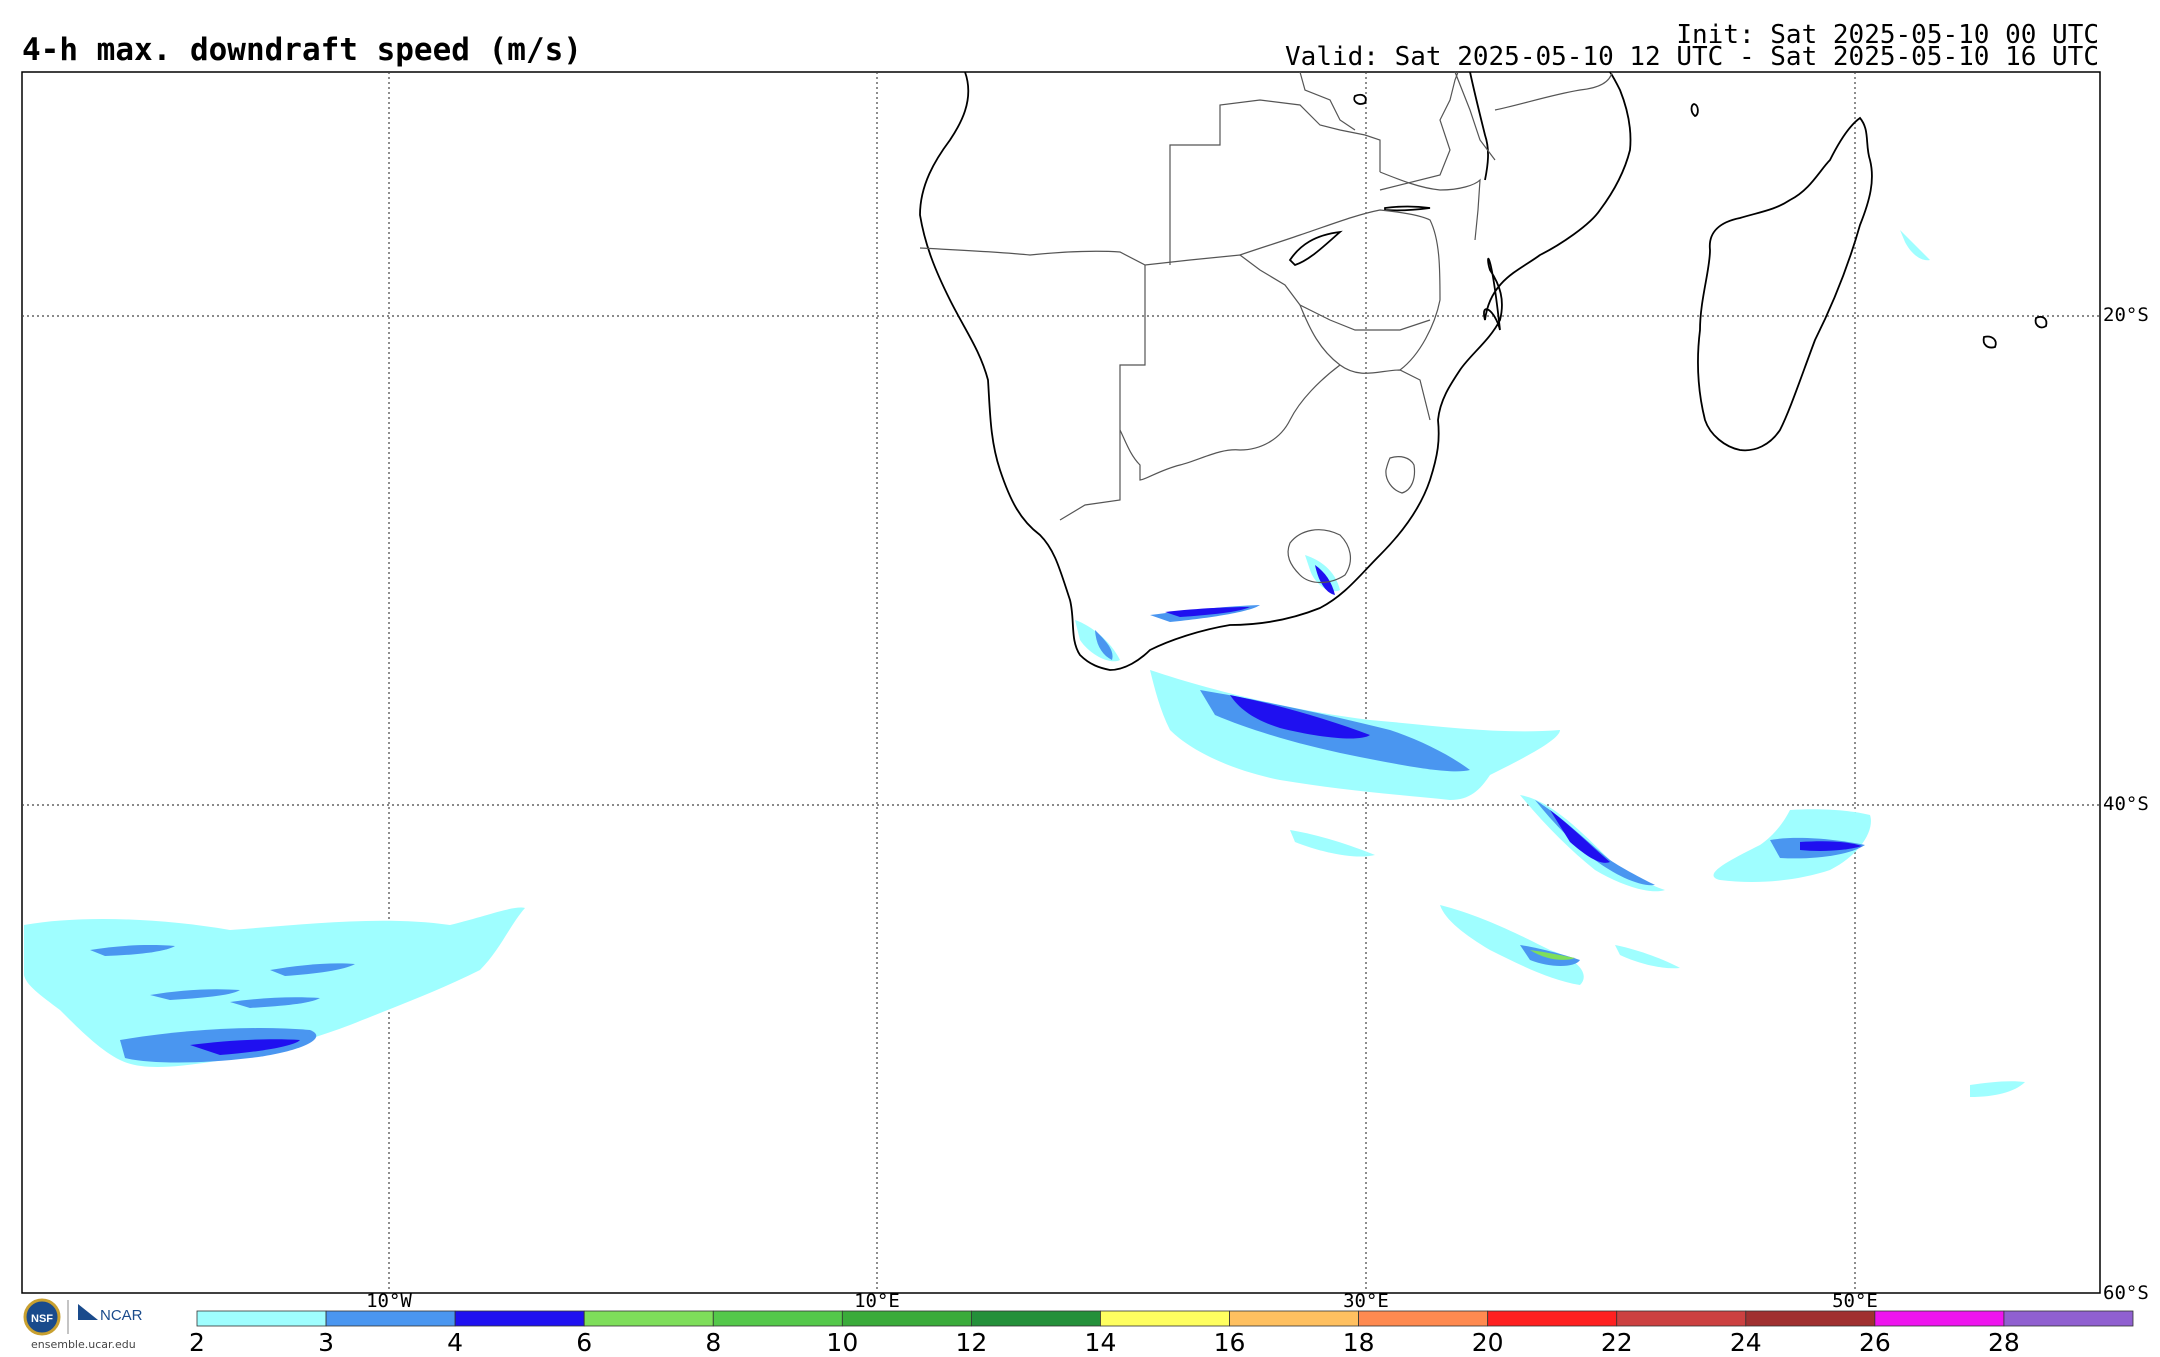 The width and height of the screenshot is (2160, 1357). What do you see at coordinates (389, 1301) in the screenshot?
I see `lon-label-10w: 10°W` at bounding box center [389, 1301].